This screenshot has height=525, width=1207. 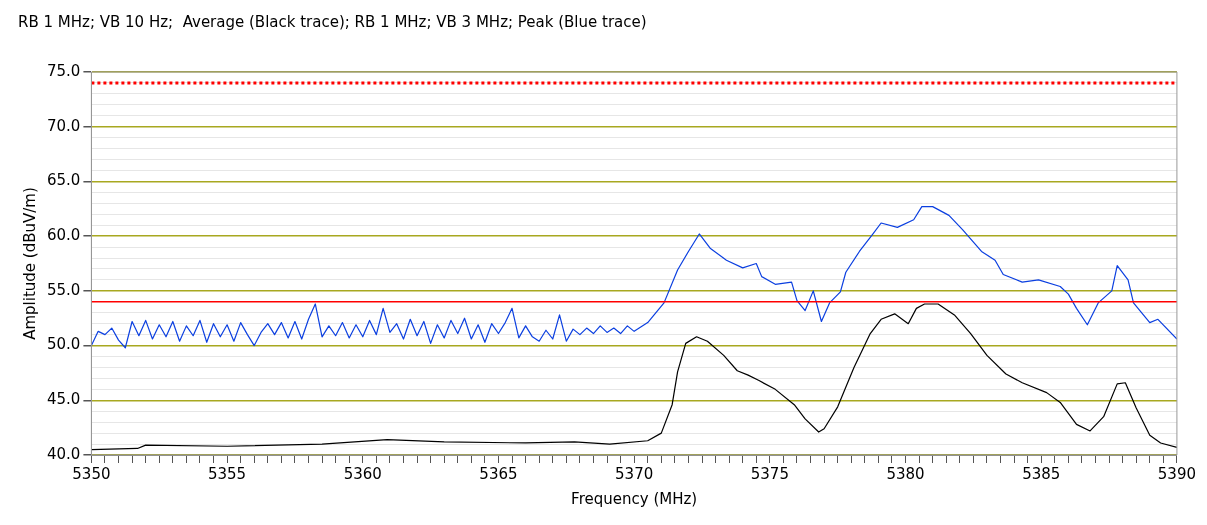 What do you see at coordinates (227, 473) in the screenshot?
I see `x-tick-label: 5355` at bounding box center [227, 473].